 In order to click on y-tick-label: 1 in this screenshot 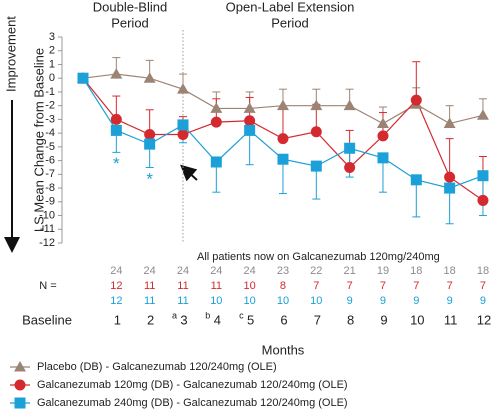, I will do `click(52, 64)`.